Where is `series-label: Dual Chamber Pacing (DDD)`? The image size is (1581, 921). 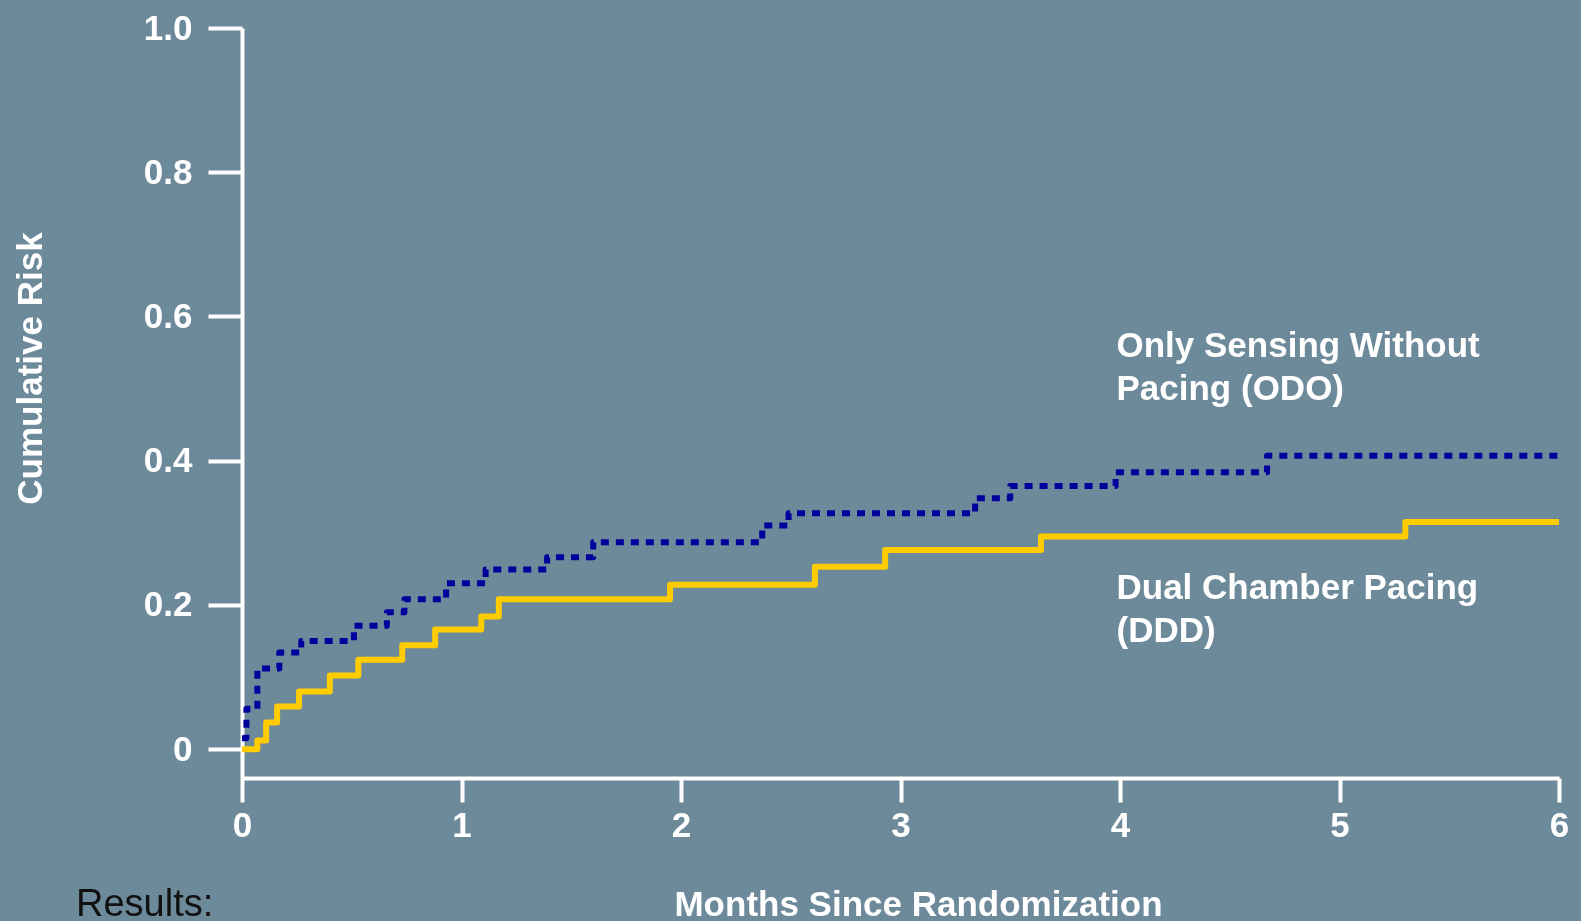
series-label: Dual Chamber Pacing (DDD) is located at coordinates (1297, 607).